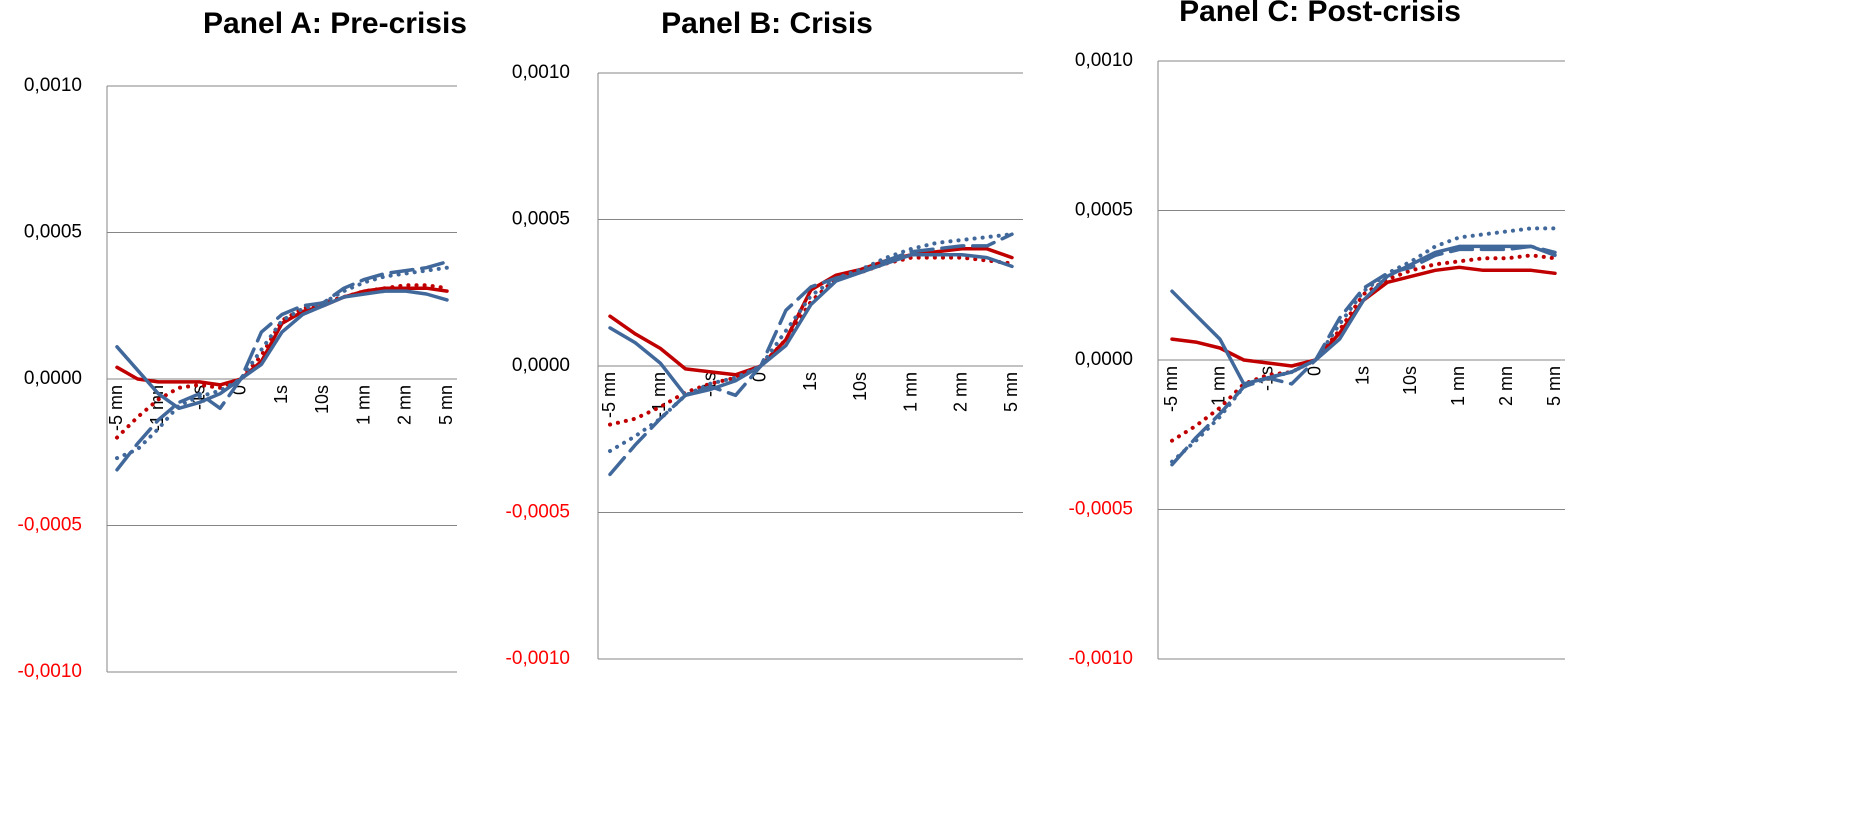 The image size is (1863, 818). What do you see at coordinates (1320, 14) in the screenshot?
I see `panel-title: Panel C: Post-crisis` at bounding box center [1320, 14].